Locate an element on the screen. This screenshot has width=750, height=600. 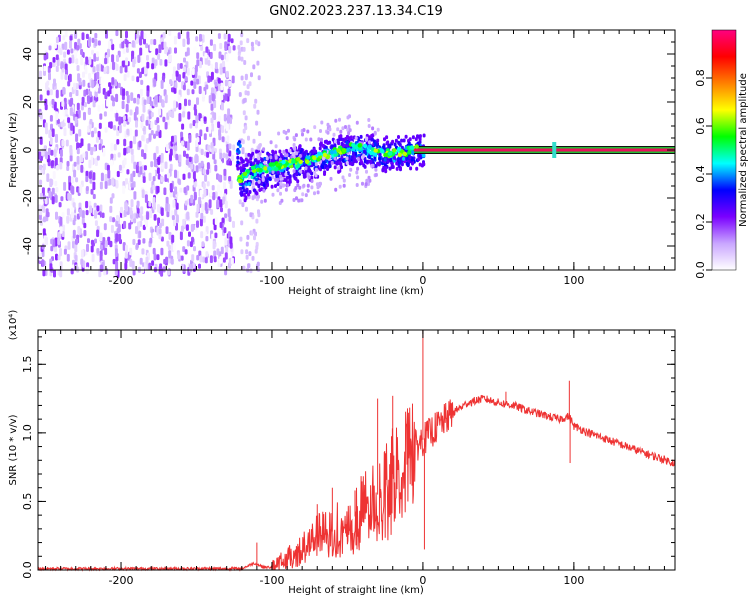
x-tick-label: 100 is located at coordinates (573, 280).